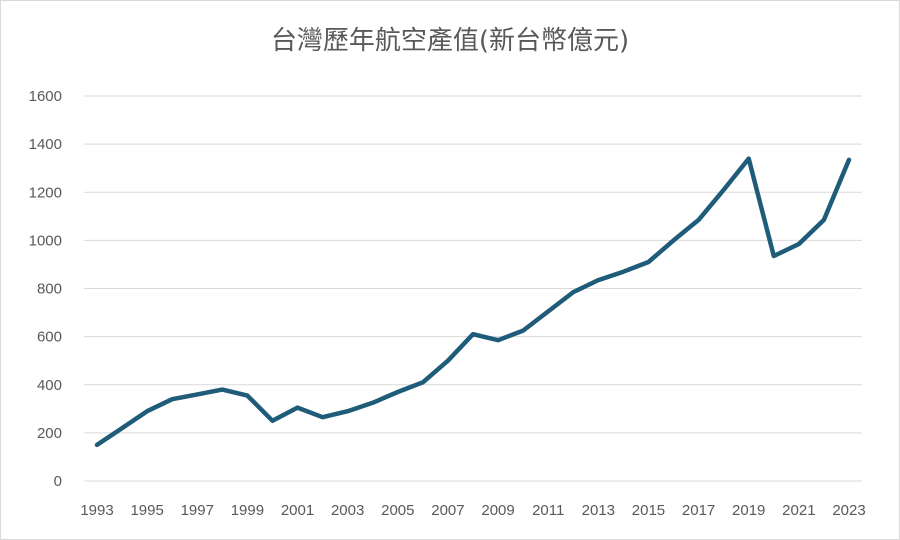 This screenshot has height=540, width=900. Describe the element at coordinates (45, 240) in the screenshot. I see `y-tick-label: 1000` at that location.